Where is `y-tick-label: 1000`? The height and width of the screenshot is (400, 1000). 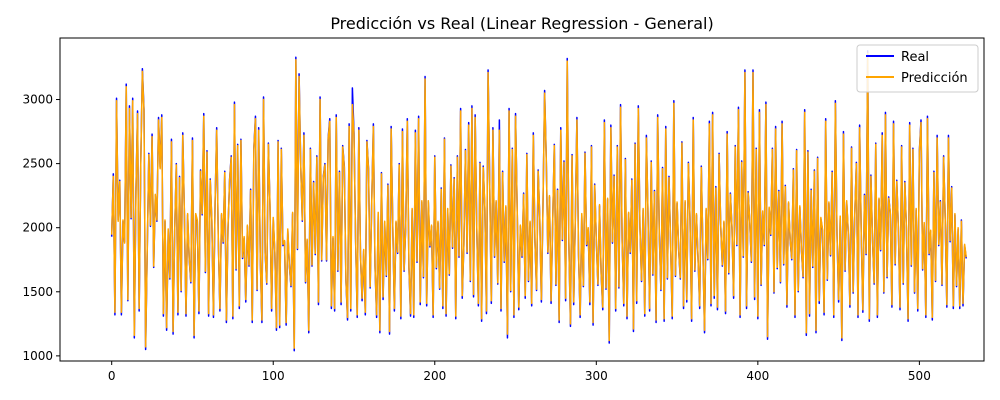 y-tick-label: 1000 is located at coordinates (37, 356).